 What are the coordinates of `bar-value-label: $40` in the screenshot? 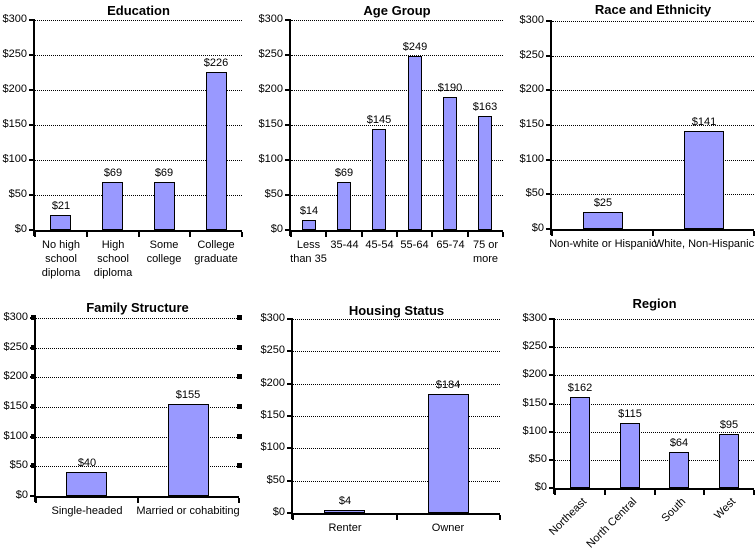 It's located at (87, 463).